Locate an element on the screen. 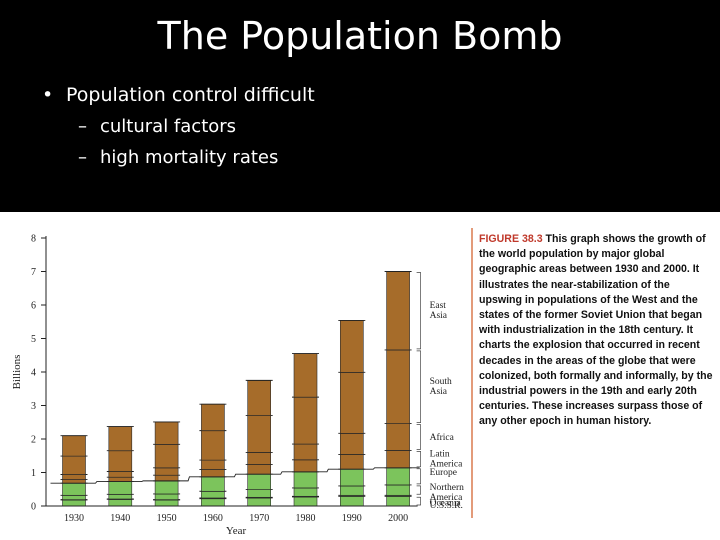 The image size is (720, 540). figure-label: FIGURE 38.3 is located at coordinates (511, 239).